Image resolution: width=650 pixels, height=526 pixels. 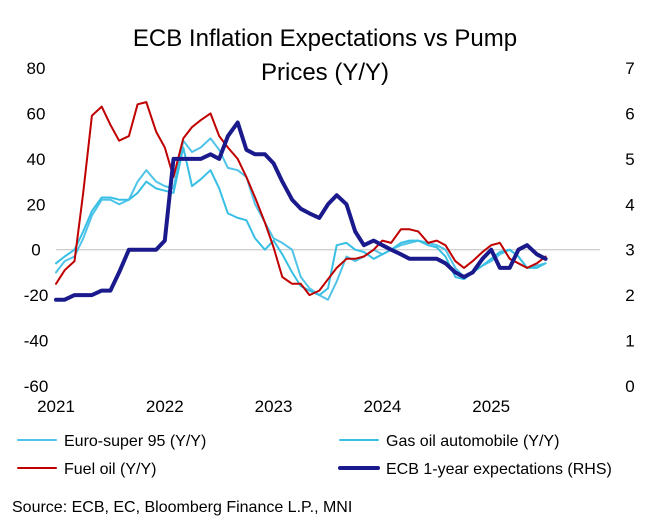 What do you see at coordinates (135, 441) in the screenshot?
I see `legend-label: Euro-super 95 (Y/Y)` at bounding box center [135, 441].